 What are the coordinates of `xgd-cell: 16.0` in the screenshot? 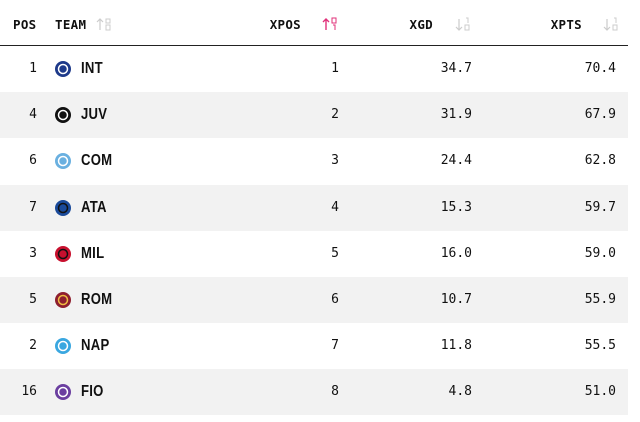 It's located at (456, 253).